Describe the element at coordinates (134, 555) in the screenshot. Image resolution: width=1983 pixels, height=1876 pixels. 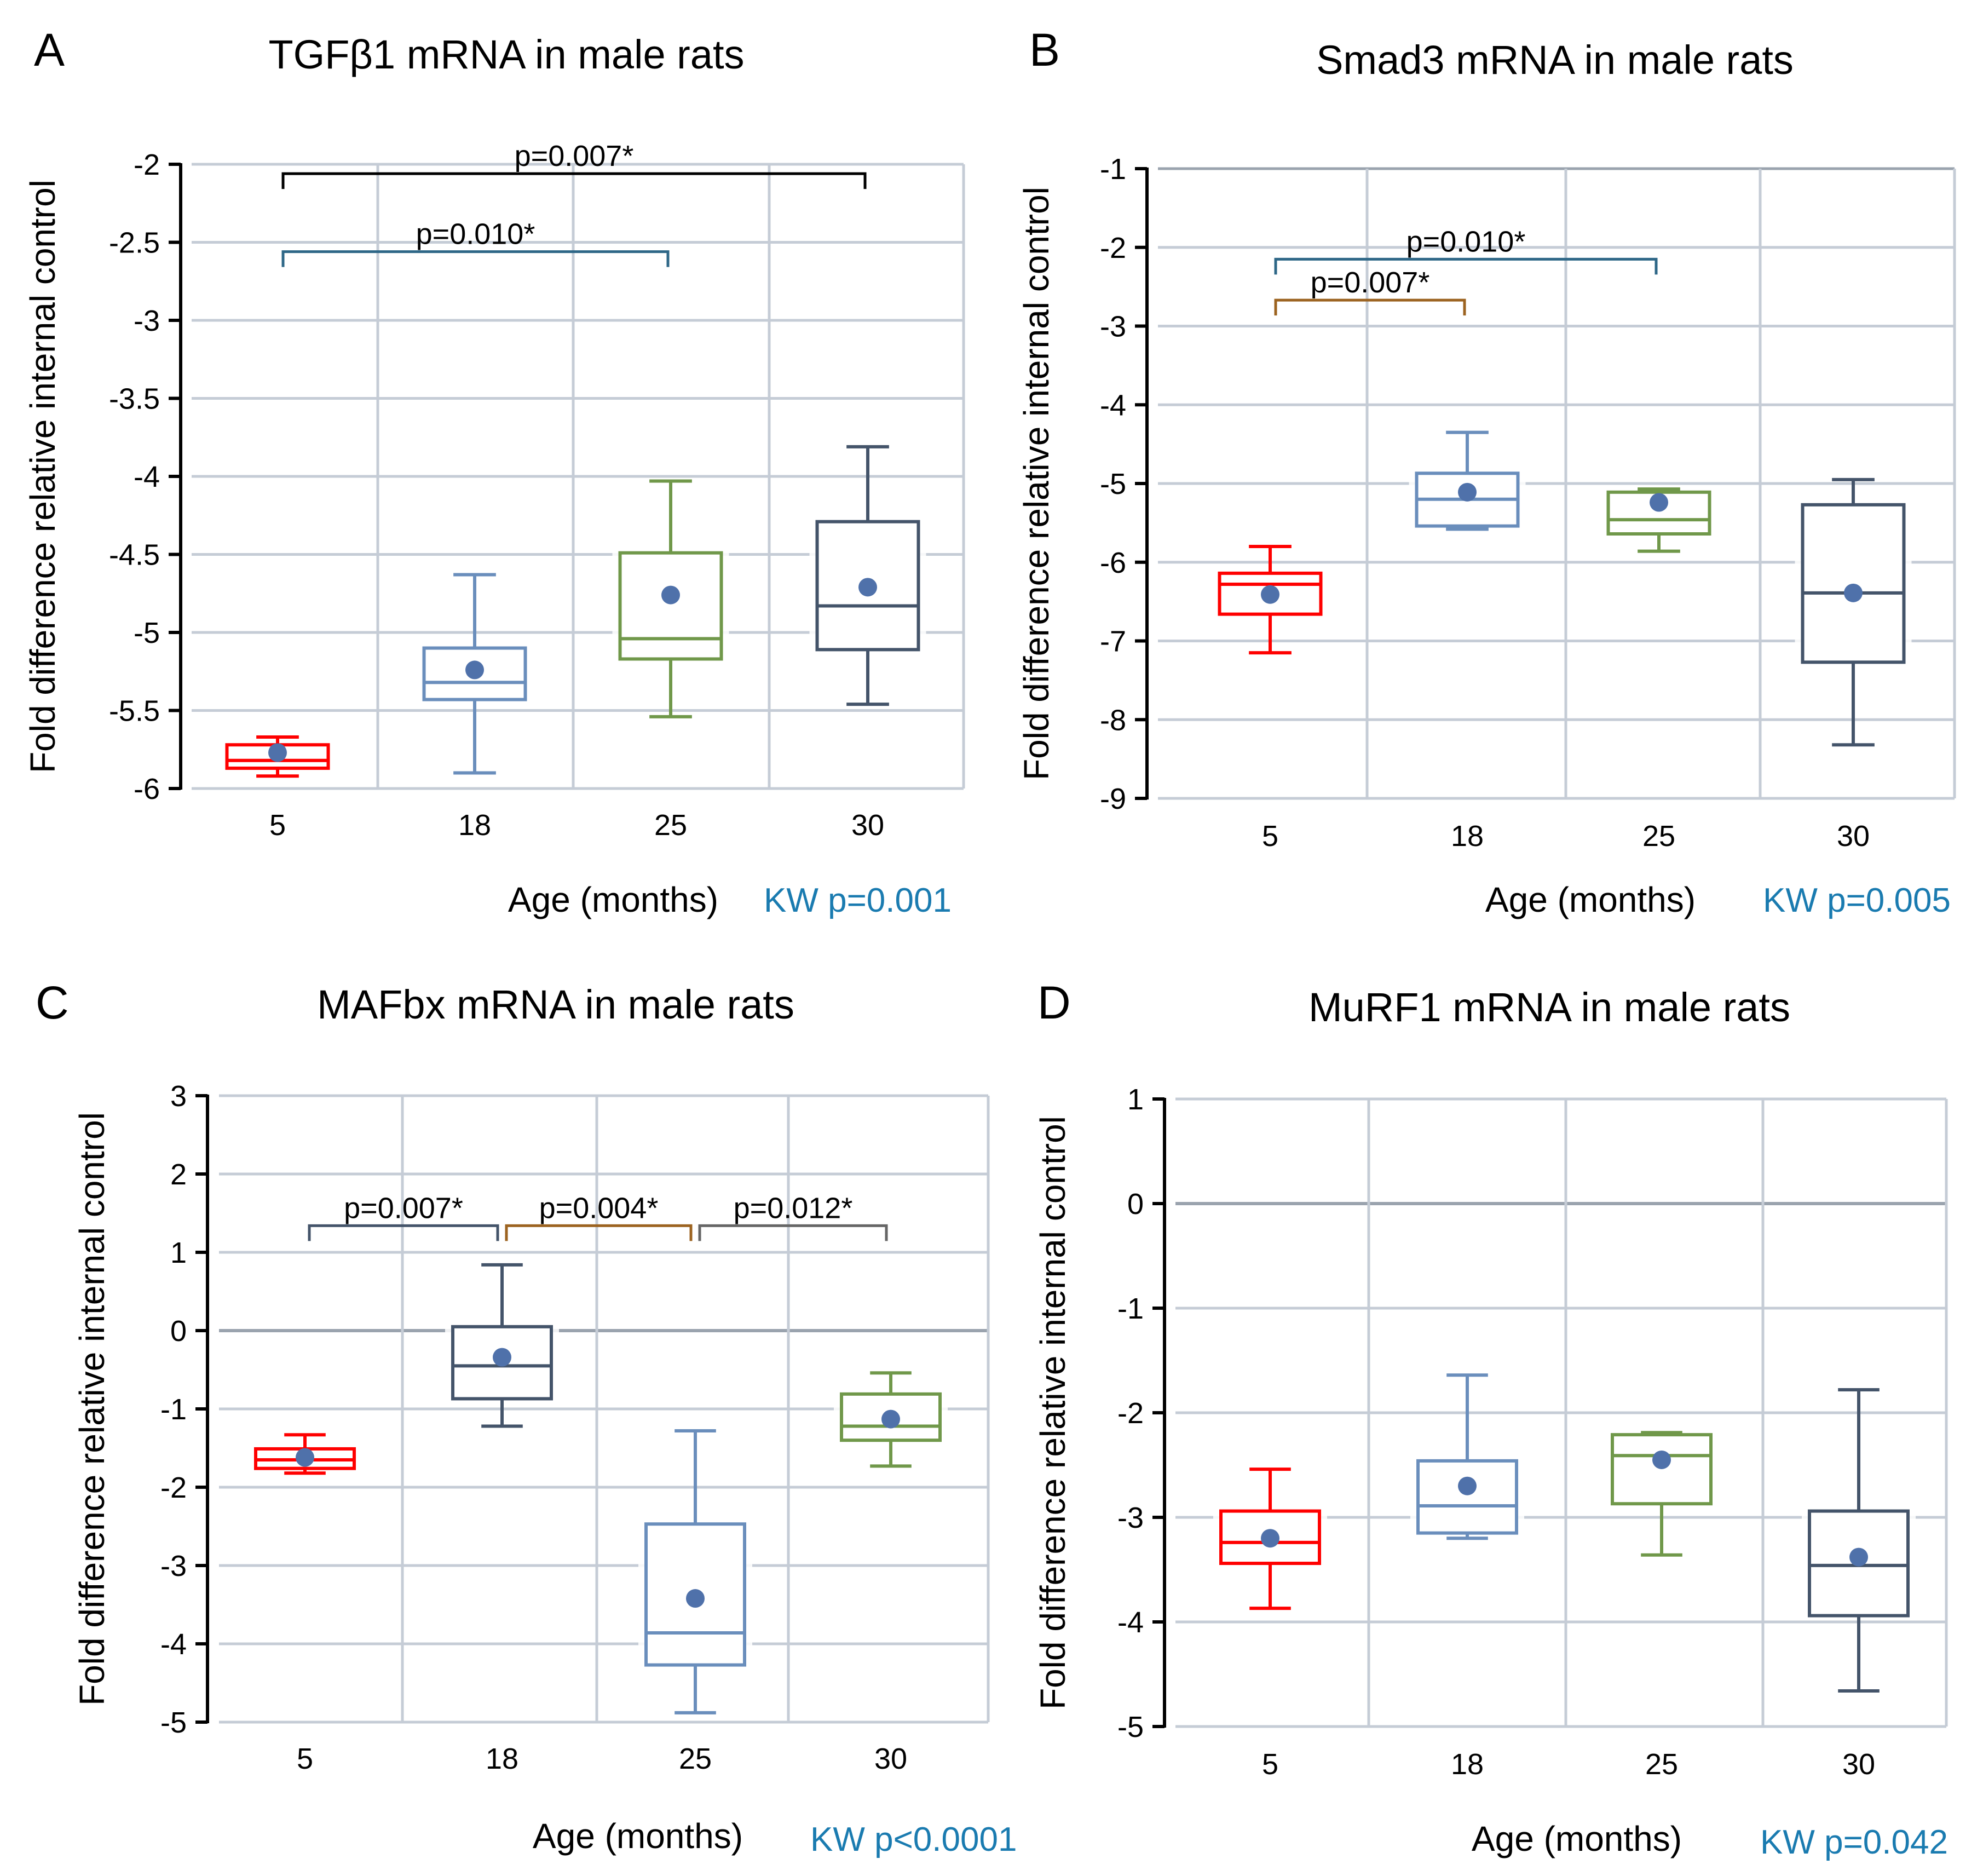
I see `y-tick-label: -4.5` at that location.